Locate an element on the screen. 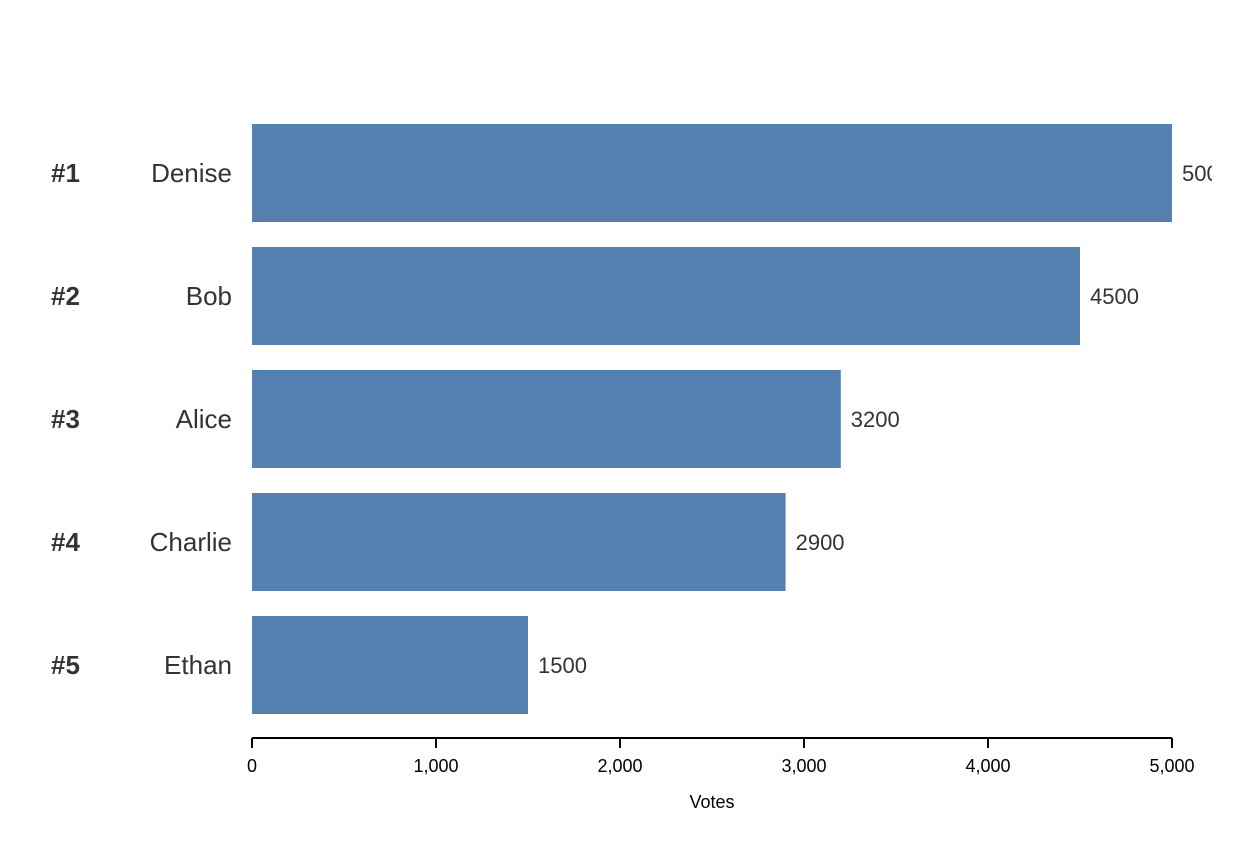 Image resolution: width=1242 pixels, height=846 pixels. bar-alice is located at coordinates (546, 419).